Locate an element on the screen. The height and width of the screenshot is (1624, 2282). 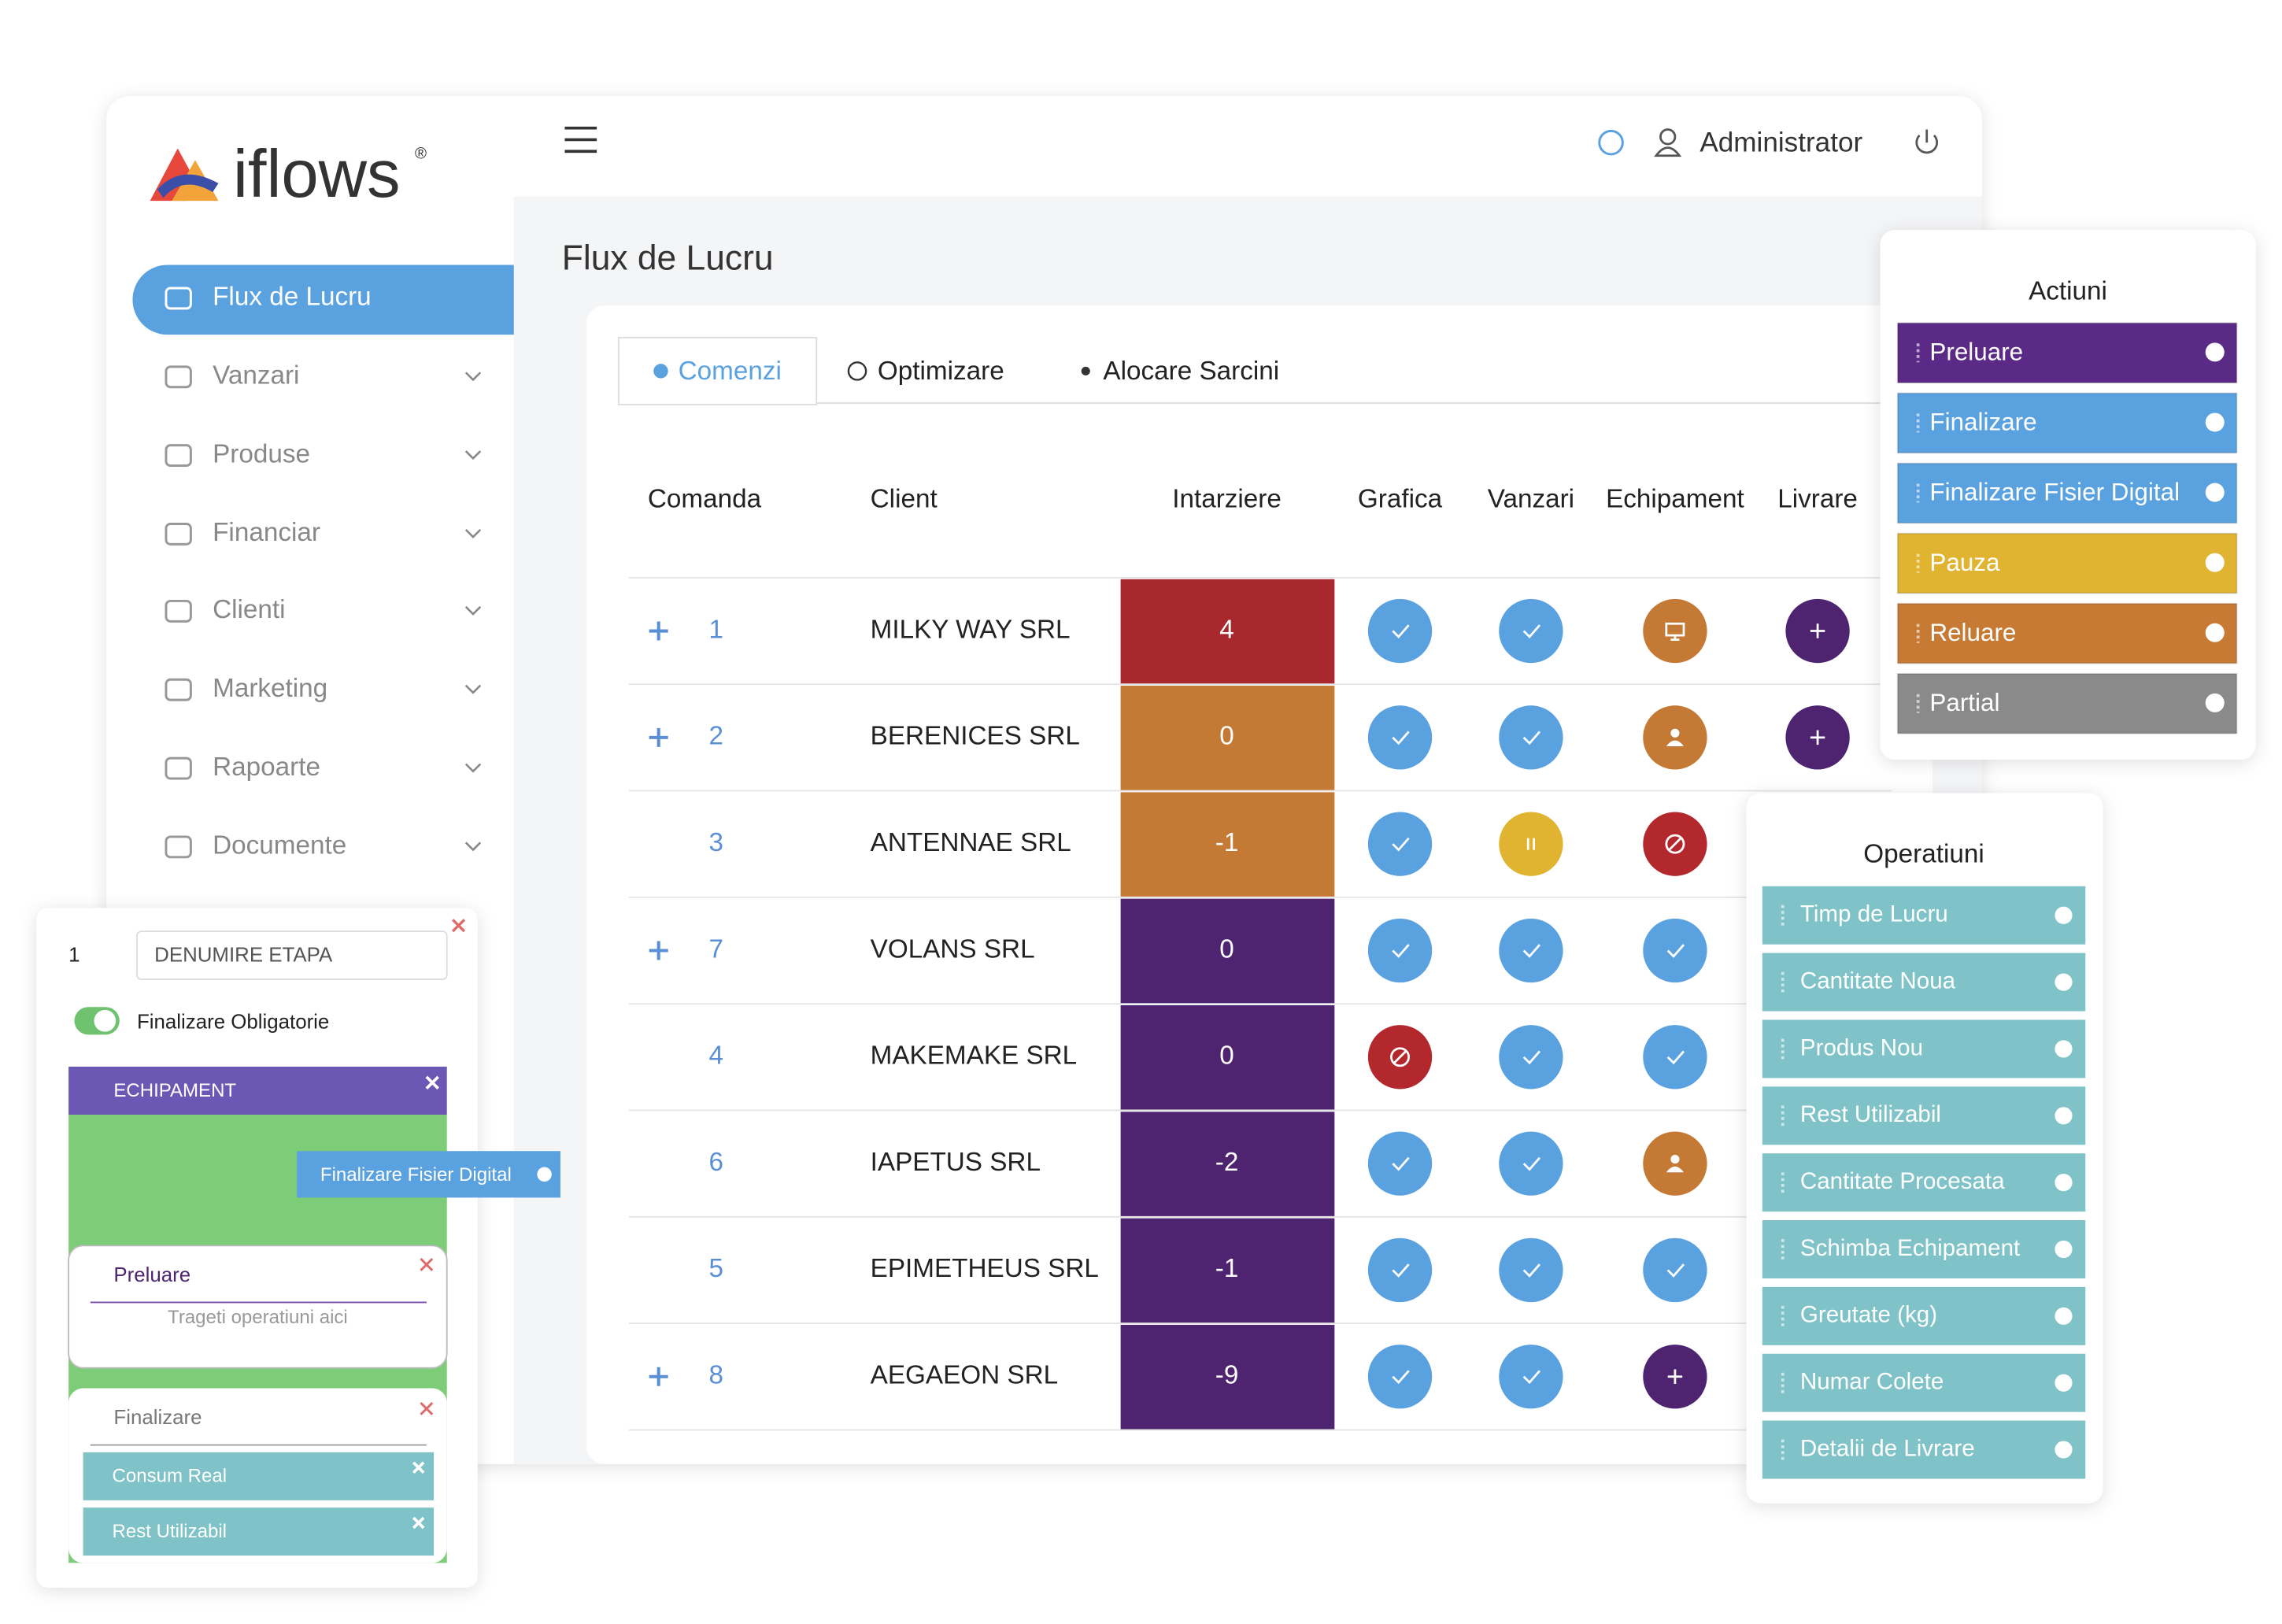
name-input is located at coordinates (292, 955).